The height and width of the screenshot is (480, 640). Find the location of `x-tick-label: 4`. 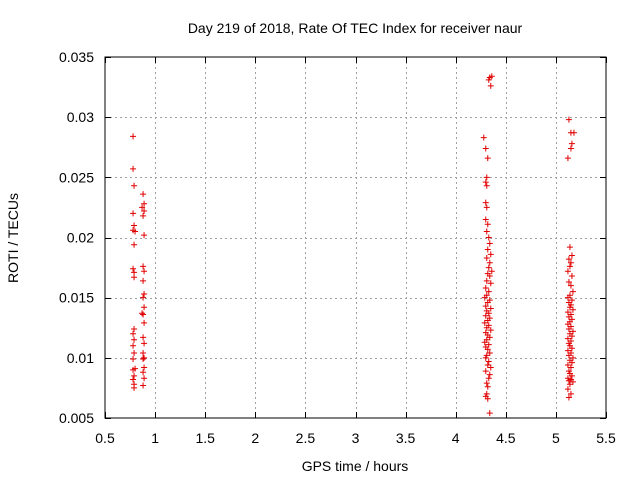

x-tick-label: 4 is located at coordinates (456, 438).